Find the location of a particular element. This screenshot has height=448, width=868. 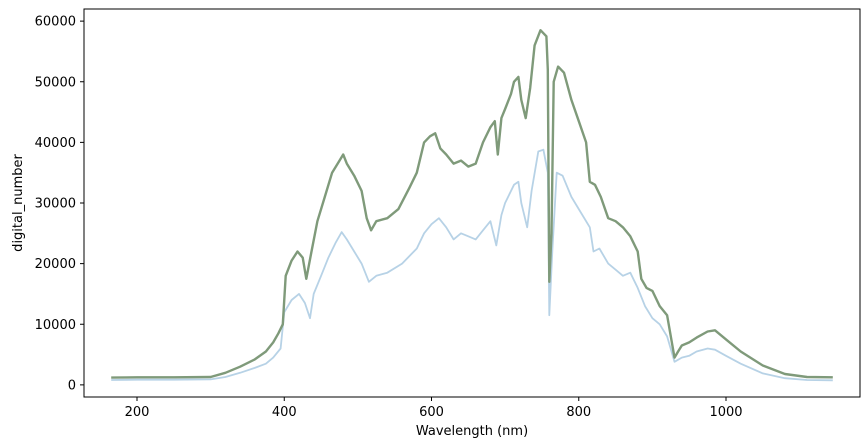

x-tick-label: 600 is located at coordinates (431, 412).